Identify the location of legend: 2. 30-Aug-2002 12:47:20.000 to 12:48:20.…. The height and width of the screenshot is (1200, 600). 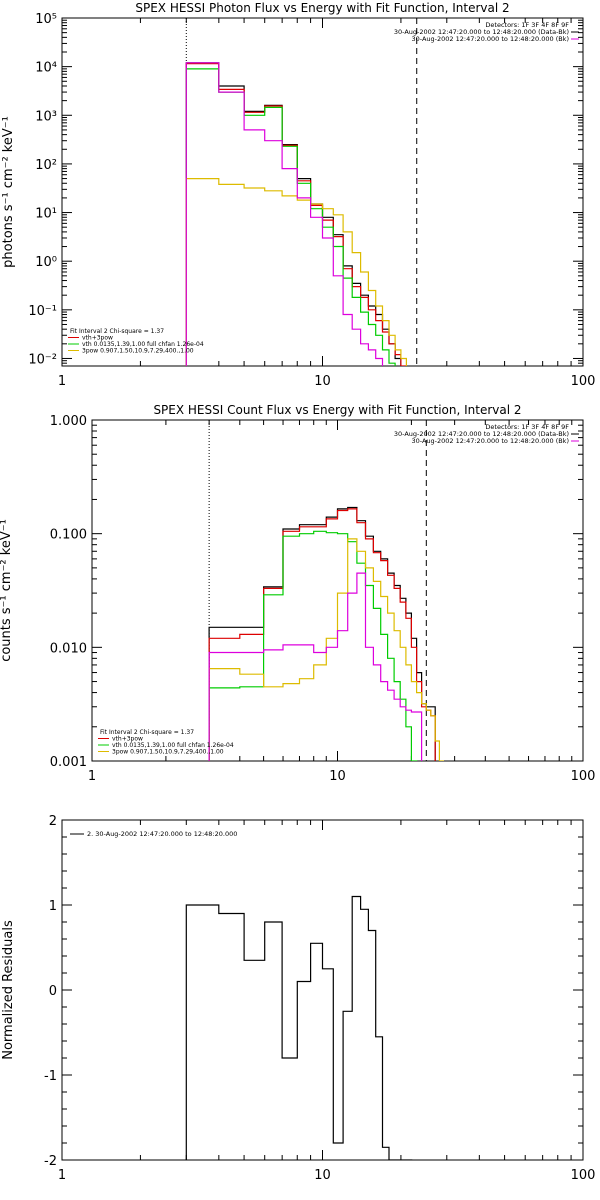
(153, 834).